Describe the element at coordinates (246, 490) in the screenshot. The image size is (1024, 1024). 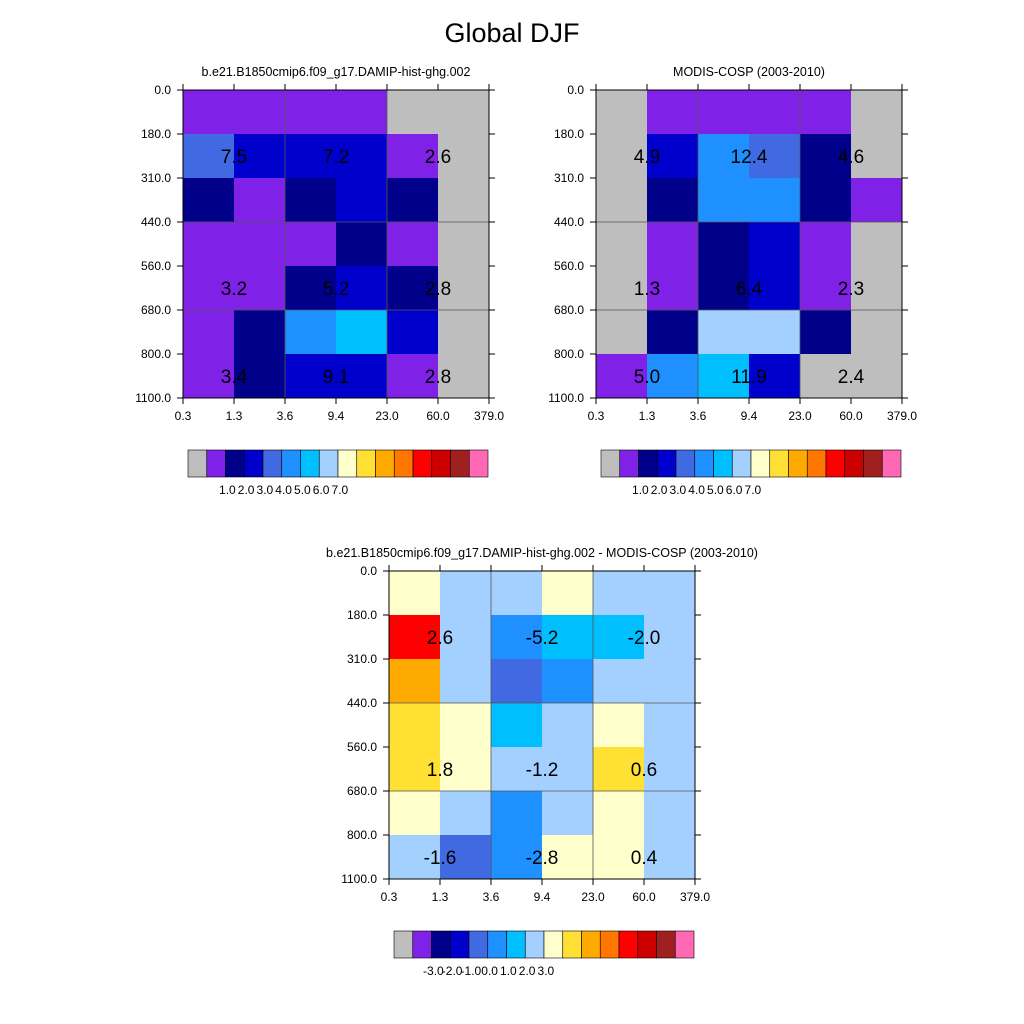
I see `colorbar-label: 2.0` at that location.